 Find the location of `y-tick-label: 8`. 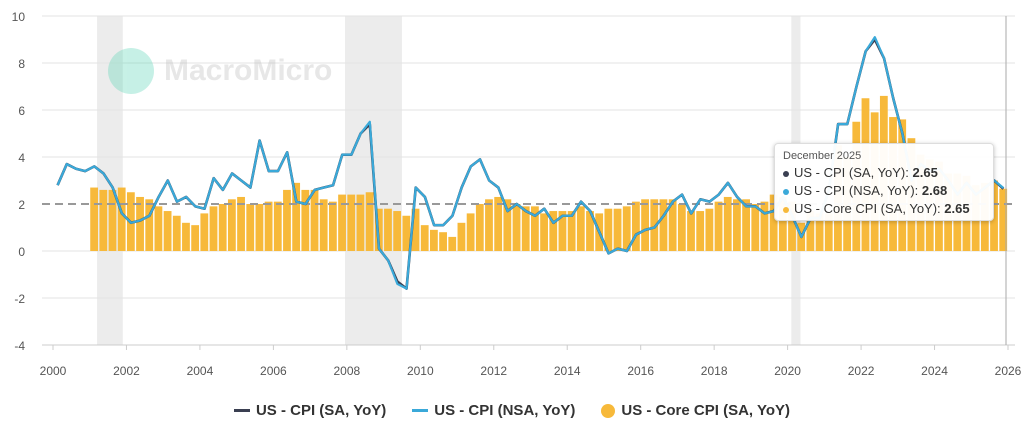

y-tick-label: 8 is located at coordinates (21, 64).